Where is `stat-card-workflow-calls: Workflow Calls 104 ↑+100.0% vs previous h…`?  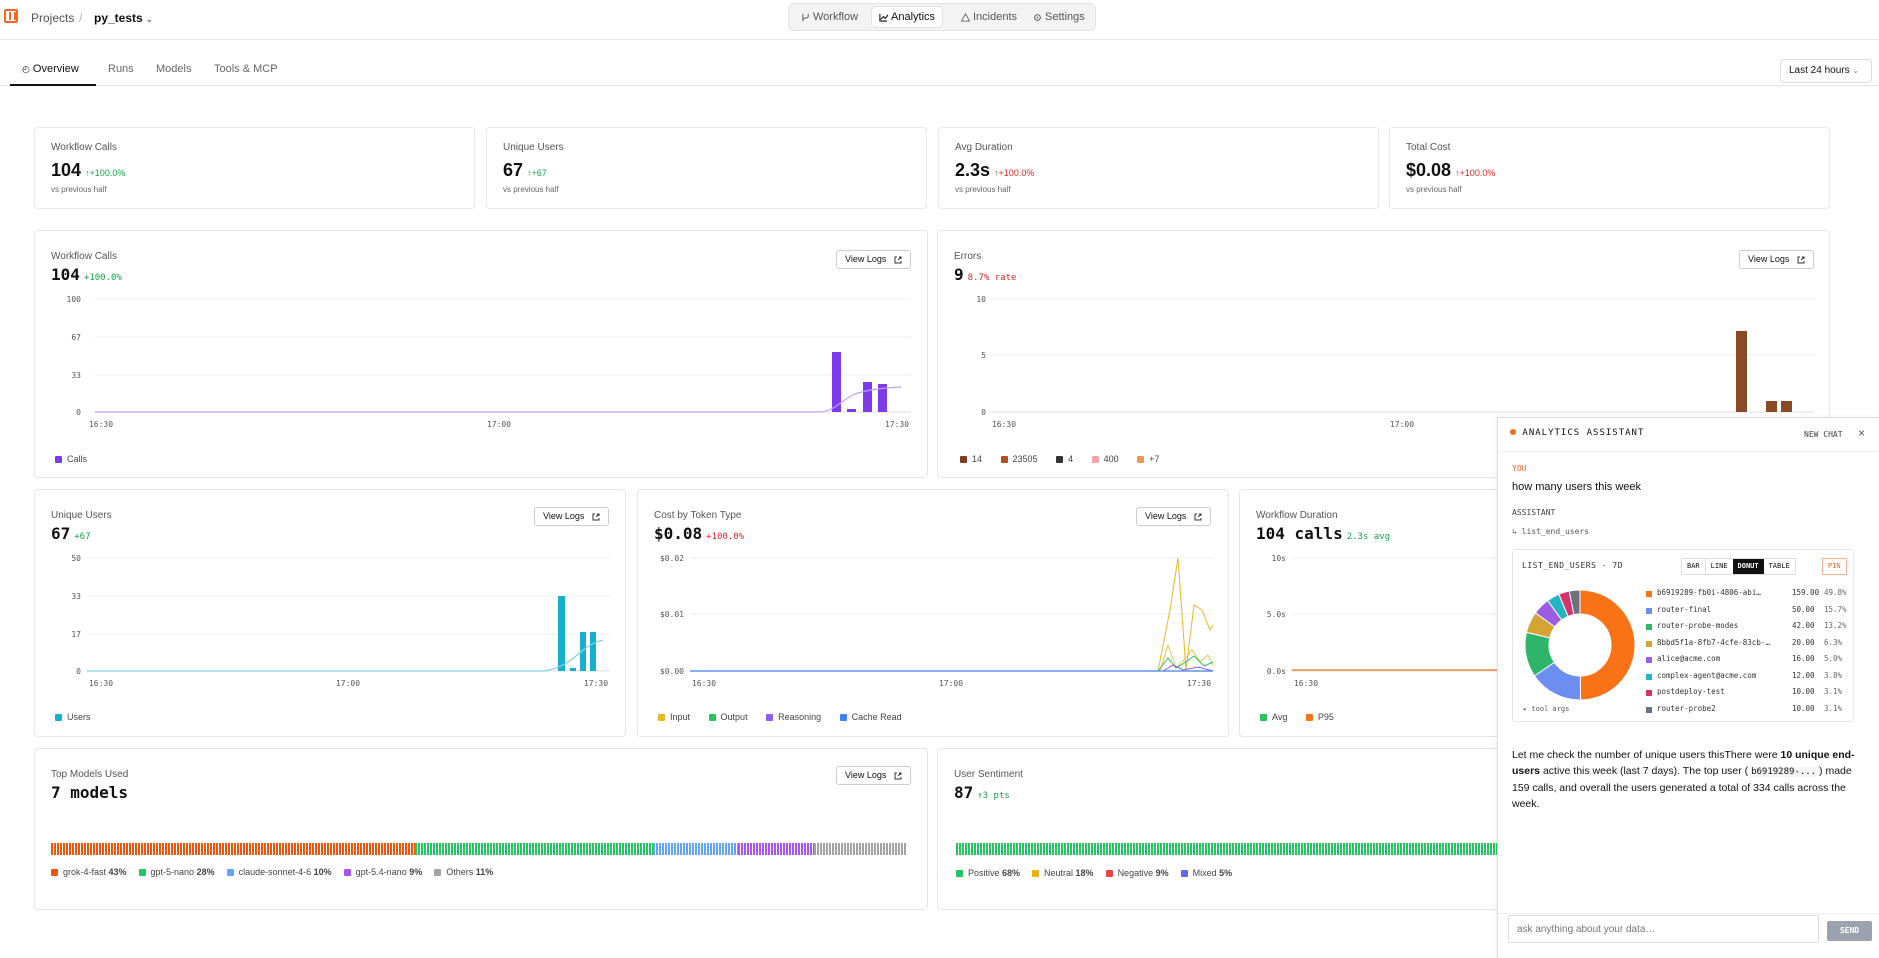 stat-card-workflow-calls: Workflow Calls 104 ↑+100.0% vs previous h… is located at coordinates (254, 168).